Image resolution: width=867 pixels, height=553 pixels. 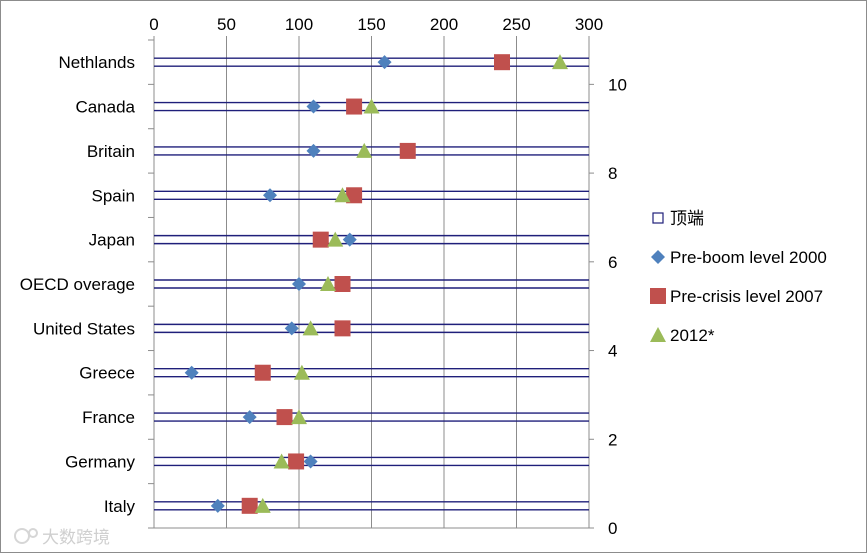 What do you see at coordinates (112, 240) in the screenshot?
I see `category-label: Japan` at bounding box center [112, 240].